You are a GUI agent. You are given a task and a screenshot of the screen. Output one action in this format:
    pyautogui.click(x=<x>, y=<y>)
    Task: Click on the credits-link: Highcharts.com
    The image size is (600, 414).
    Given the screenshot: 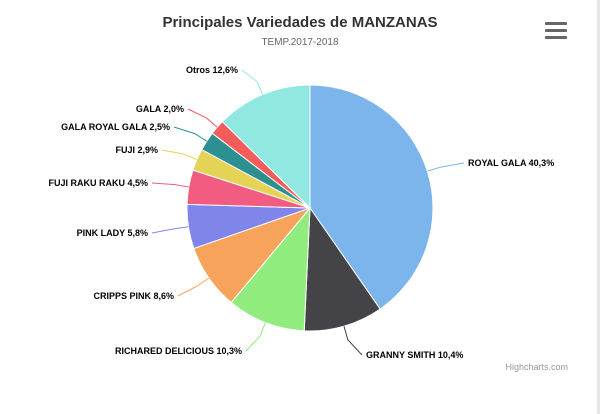 What is the action you would take?
    pyautogui.click(x=536, y=367)
    